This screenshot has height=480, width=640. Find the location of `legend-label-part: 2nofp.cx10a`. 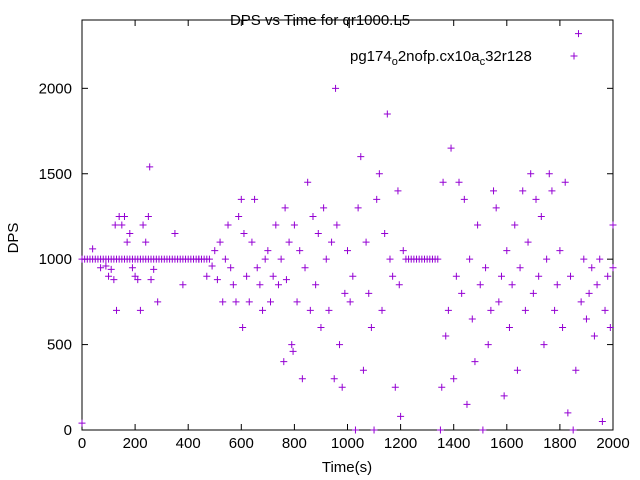

legend-label-part: 2nofp.cx10a is located at coordinates (439, 56).